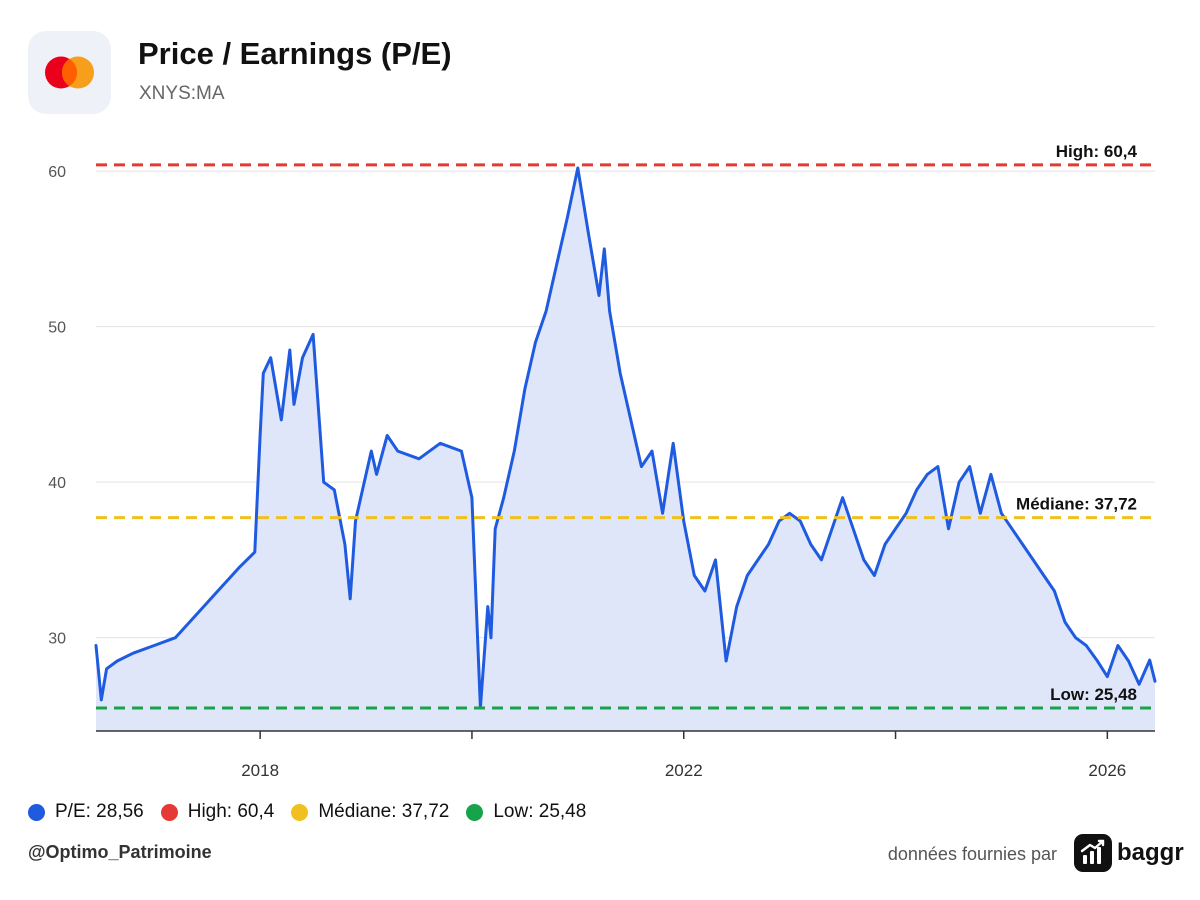 The width and height of the screenshot is (1200, 900). What do you see at coordinates (384, 811) in the screenshot?
I see `legend-label: Médiane: 37,72` at bounding box center [384, 811].